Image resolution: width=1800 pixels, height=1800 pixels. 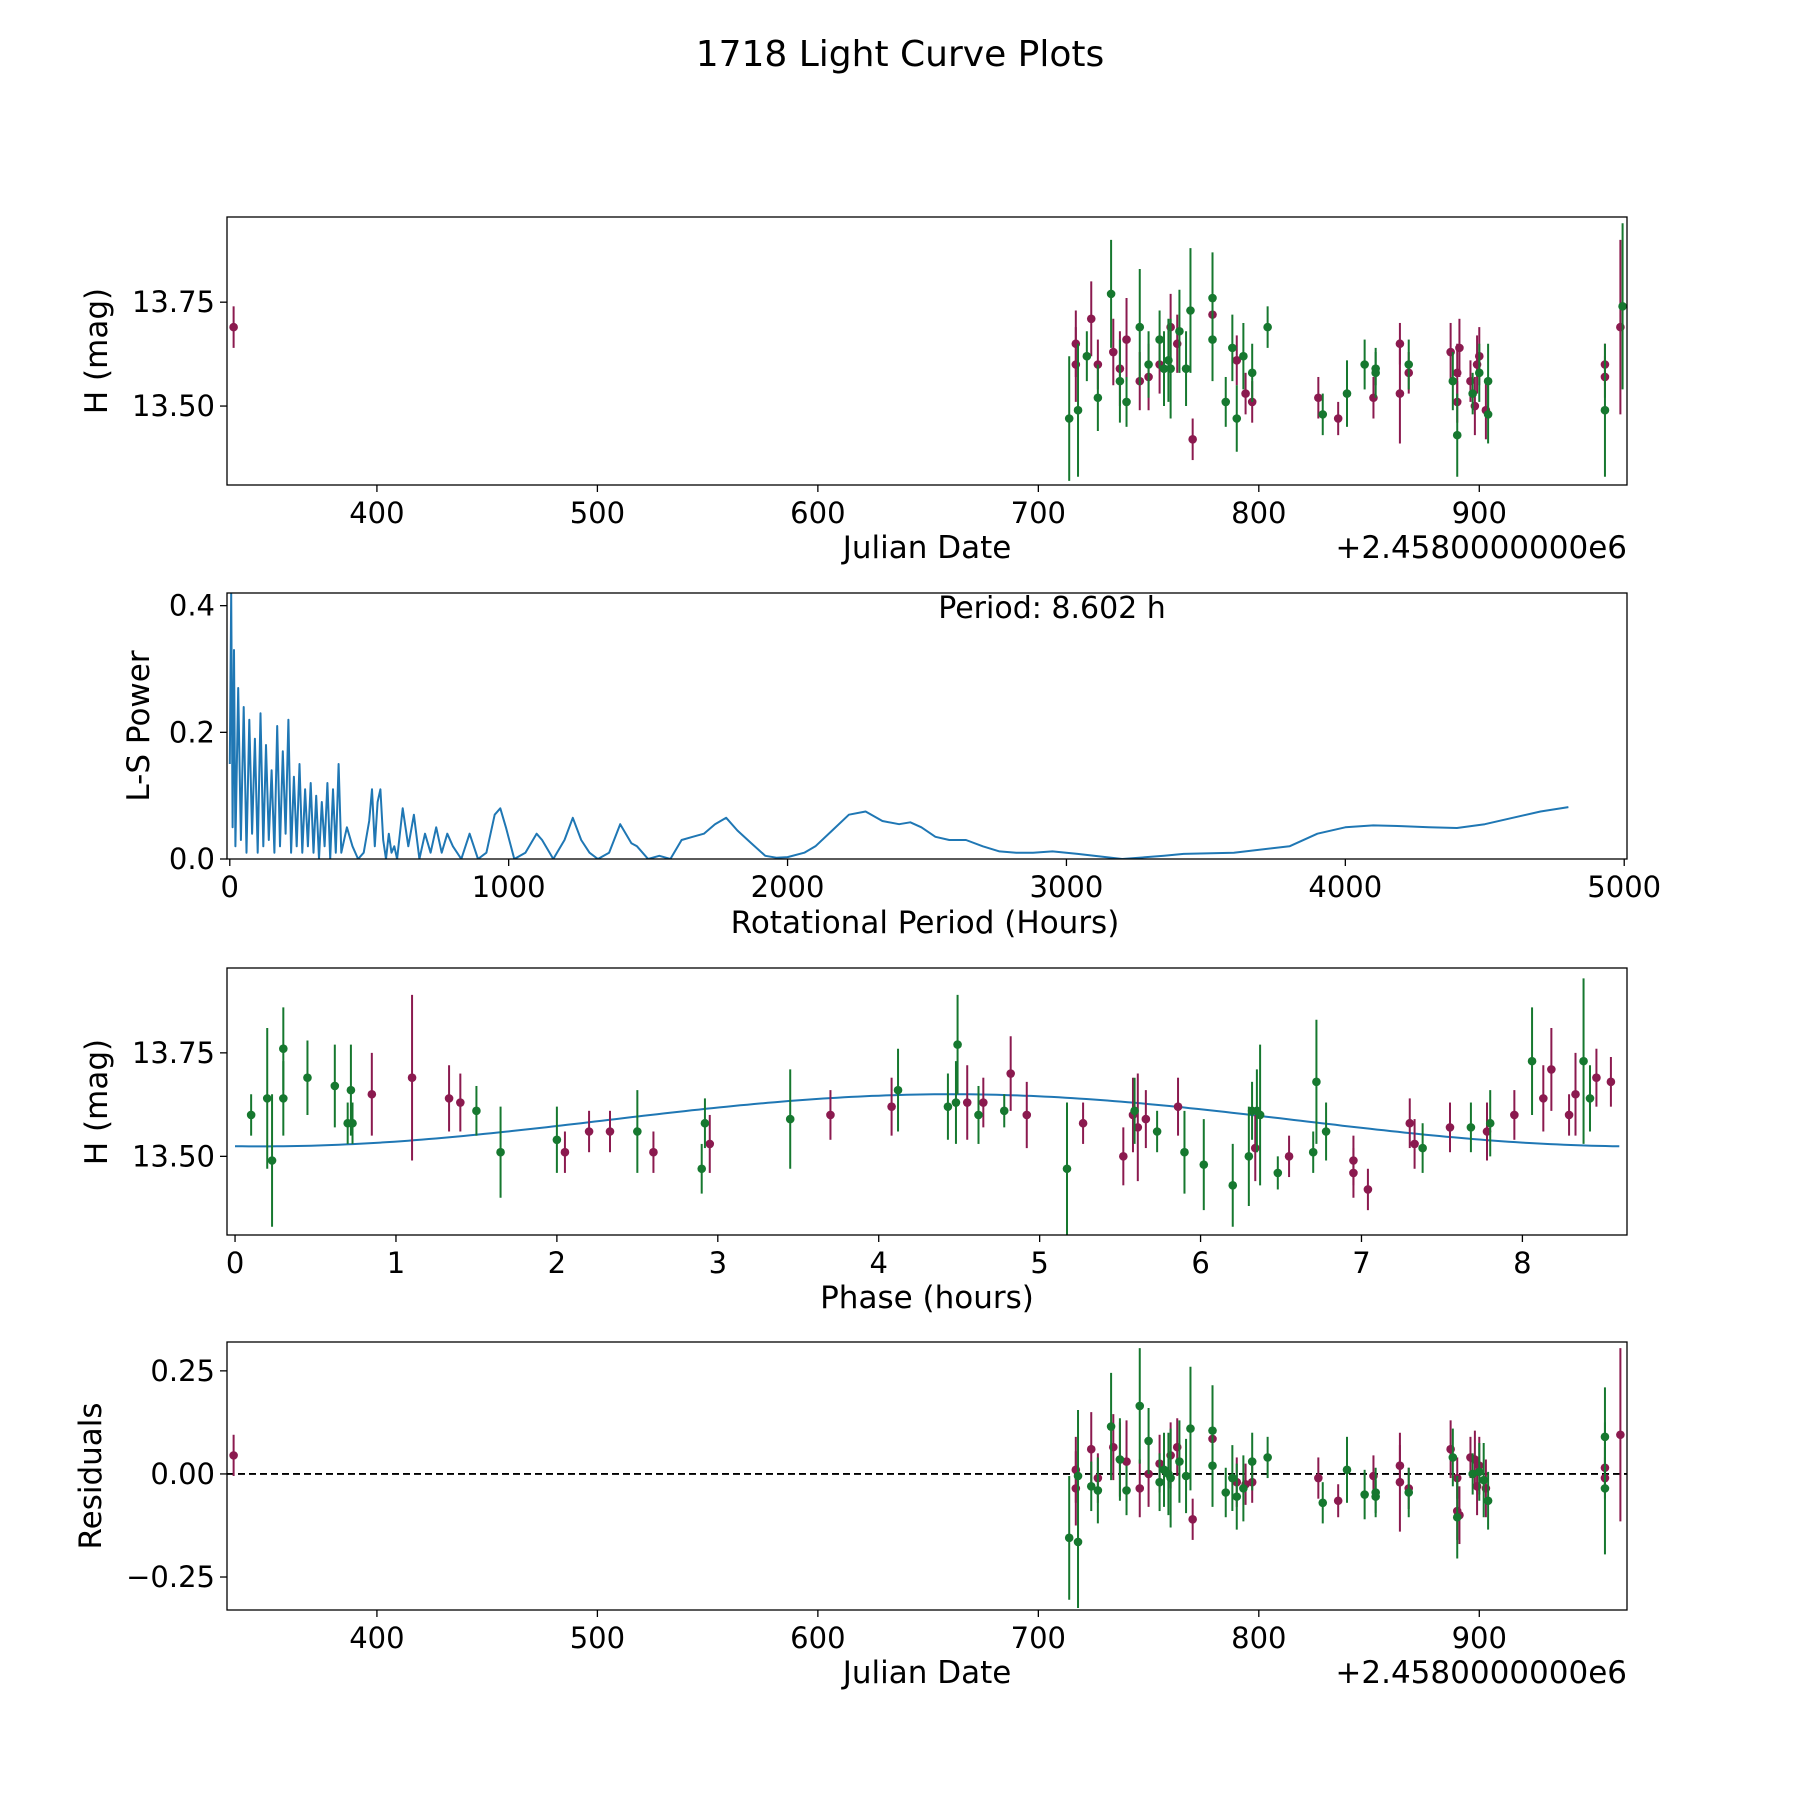 What do you see at coordinates (819, 407) in the screenshot?
I see `raw-light-curve-ticks: 400 500 600 700 800 900 13.50 13.75` at bounding box center [819, 407].